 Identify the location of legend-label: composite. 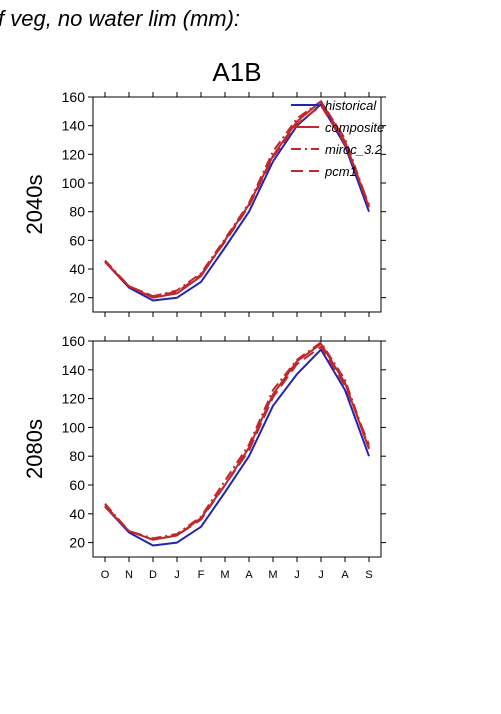
(354, 127).